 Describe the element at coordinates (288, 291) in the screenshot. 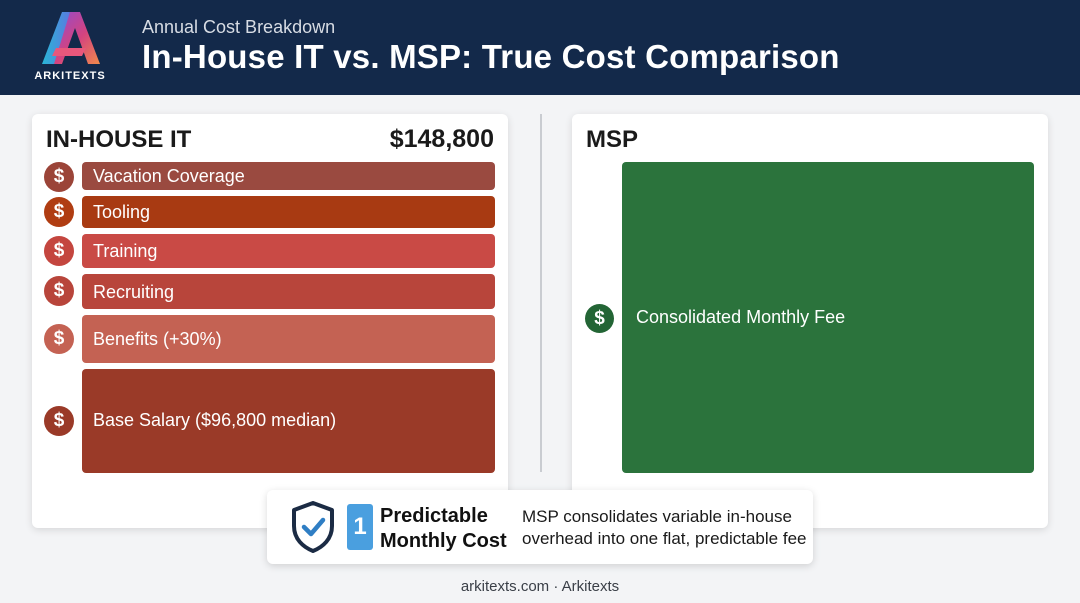

I see `cost-bar: Recruiting` at that location.